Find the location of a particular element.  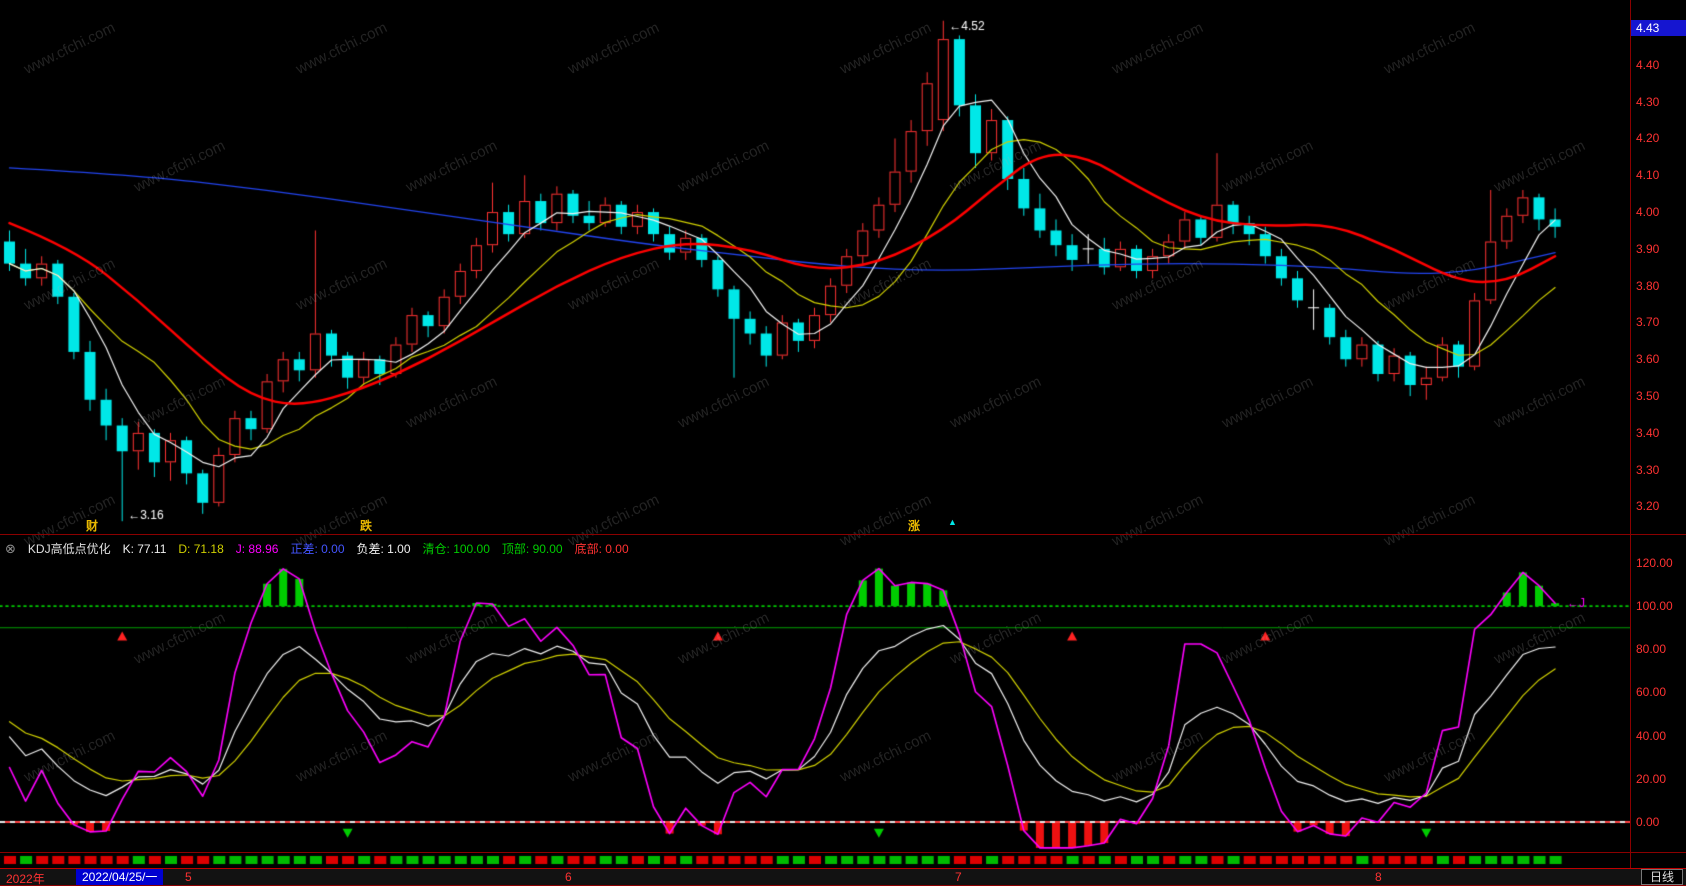

month-label: 5 is located at coordinates (188, 877).